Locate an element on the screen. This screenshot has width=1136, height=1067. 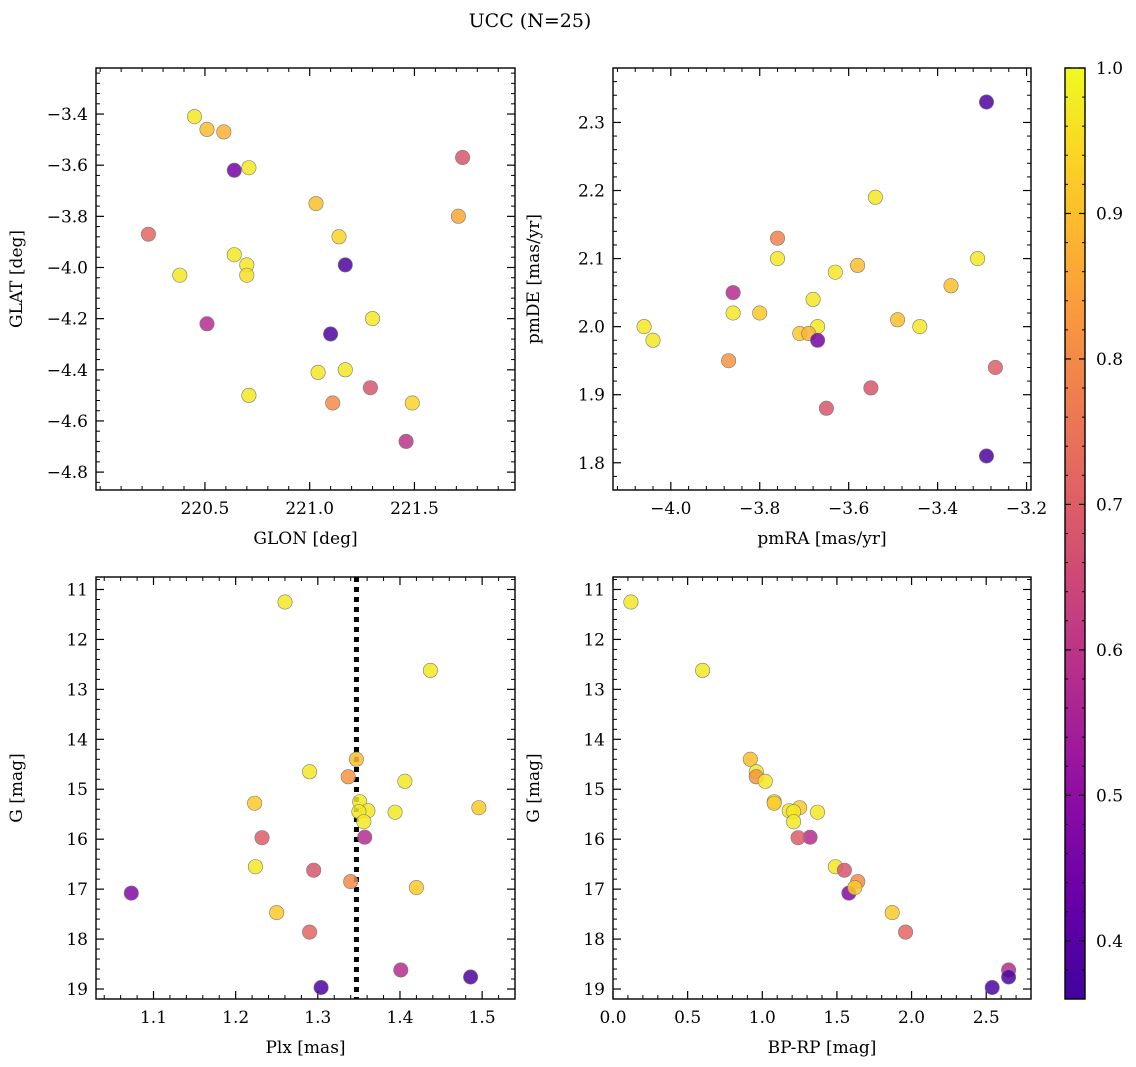
y-tick-label: −4.4 is located at coordinates (67, 371).